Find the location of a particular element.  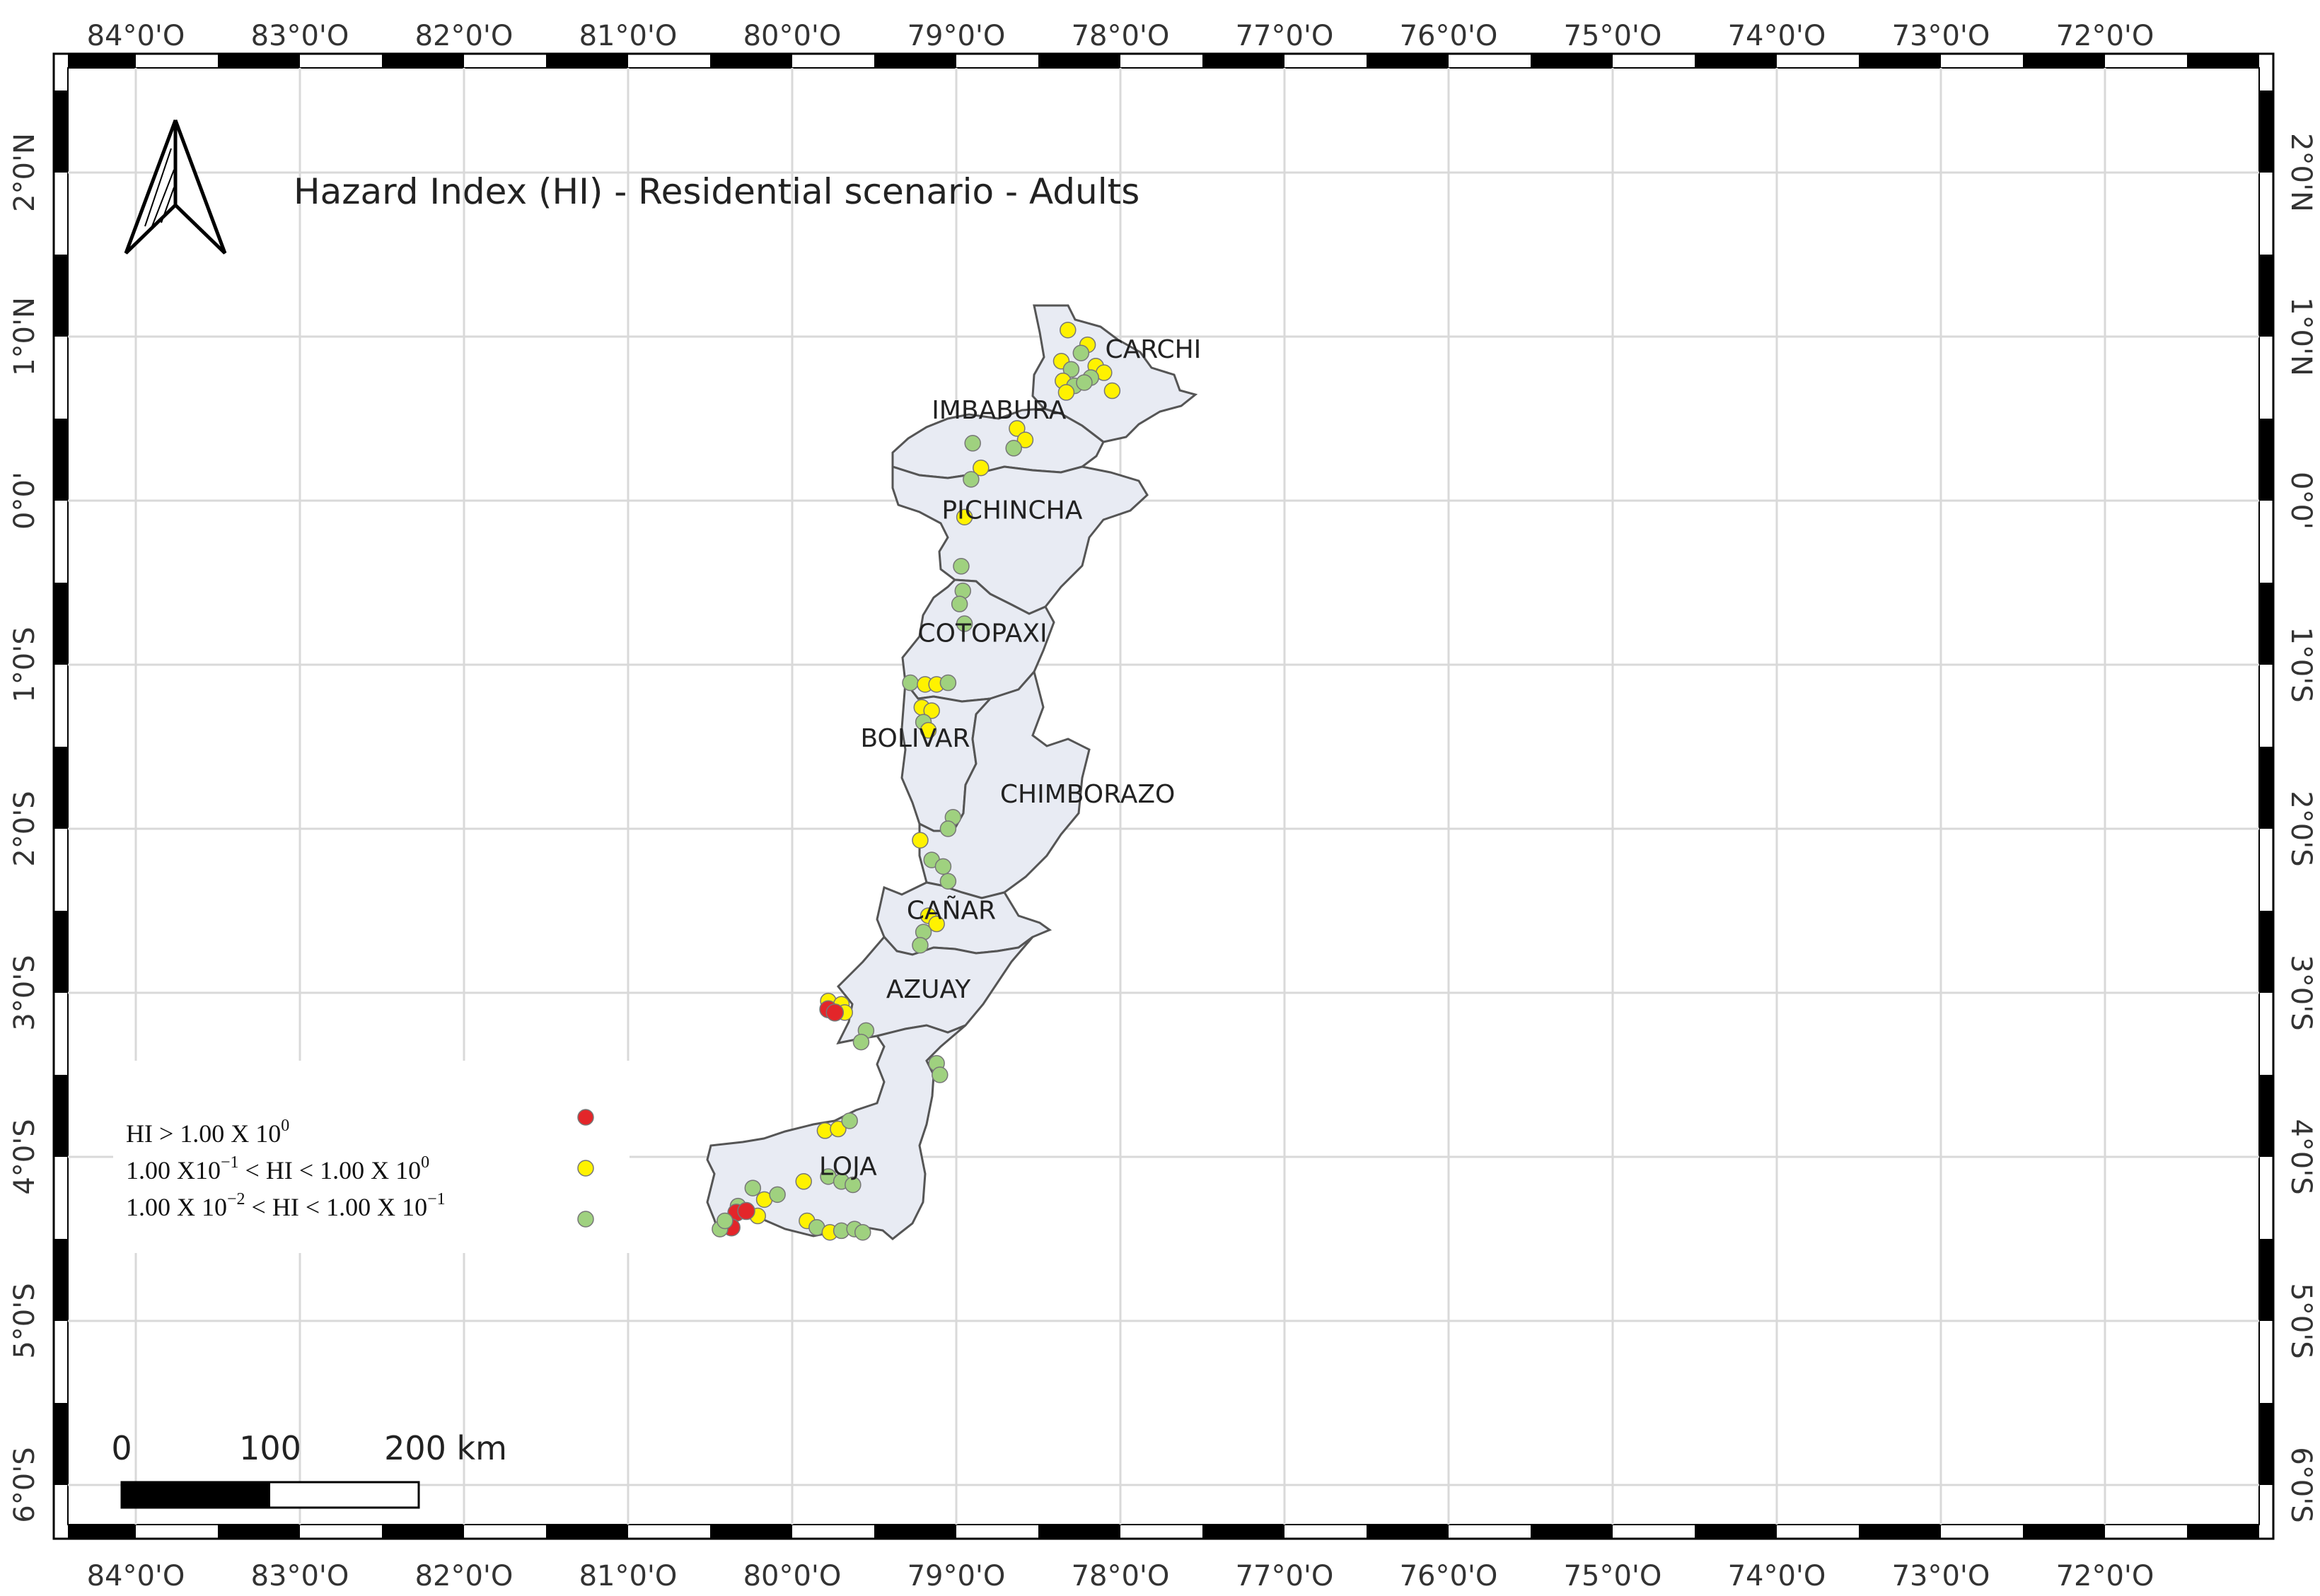

lon-label-bottom: 84°0'O is located at coordinates (136, 1576).